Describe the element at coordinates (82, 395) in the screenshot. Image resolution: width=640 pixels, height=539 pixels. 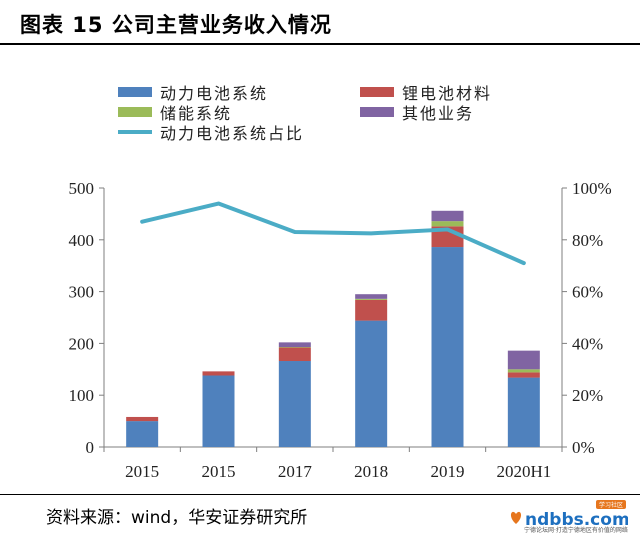
I see `left-tick-label: 100` at that location.